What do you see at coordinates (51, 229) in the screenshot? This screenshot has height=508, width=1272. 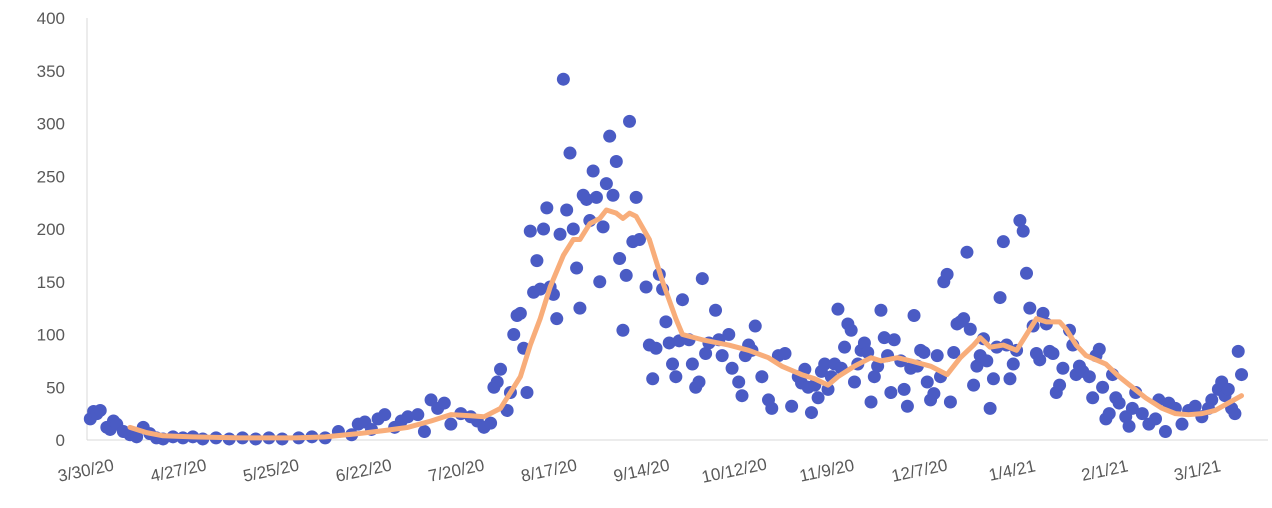 I see `y-axis-labels: 0 50 100 150 200 250 300 350 400` at bounding box center [51, 229].